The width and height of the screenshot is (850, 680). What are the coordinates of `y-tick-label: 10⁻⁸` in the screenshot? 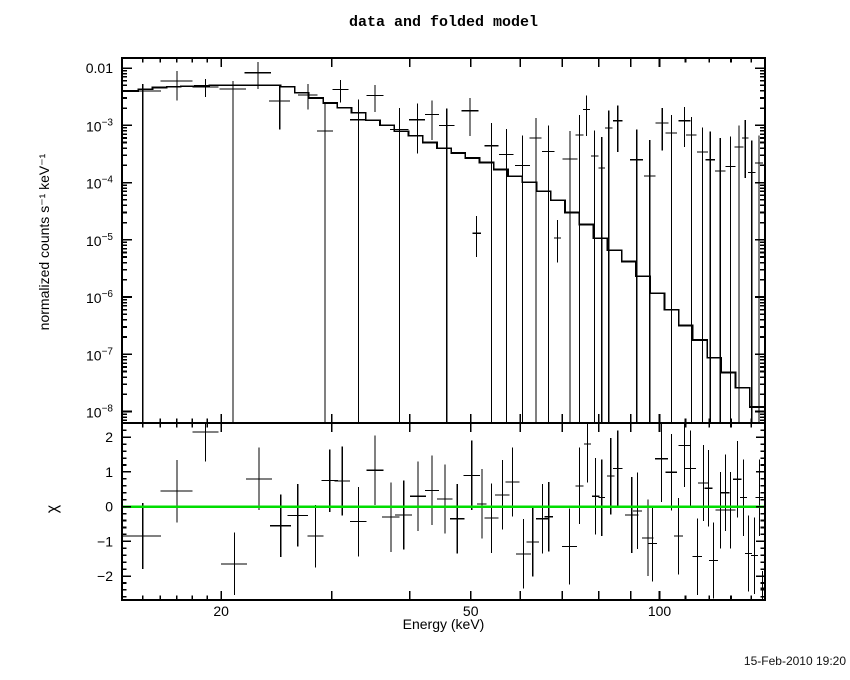 It's located at (99, 412).